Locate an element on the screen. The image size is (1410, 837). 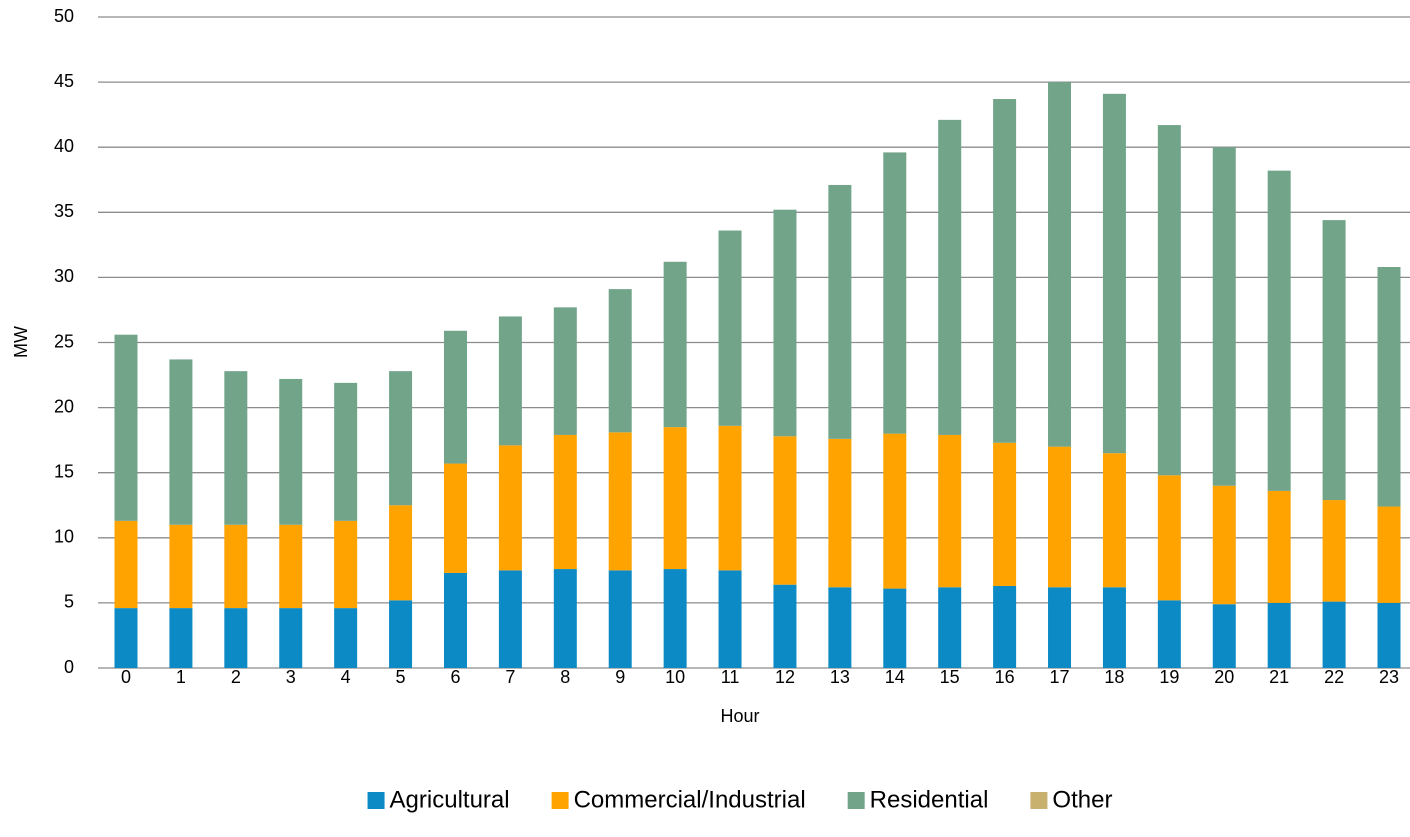
x-tick-label: 6 is located at coordinates (455, 677).